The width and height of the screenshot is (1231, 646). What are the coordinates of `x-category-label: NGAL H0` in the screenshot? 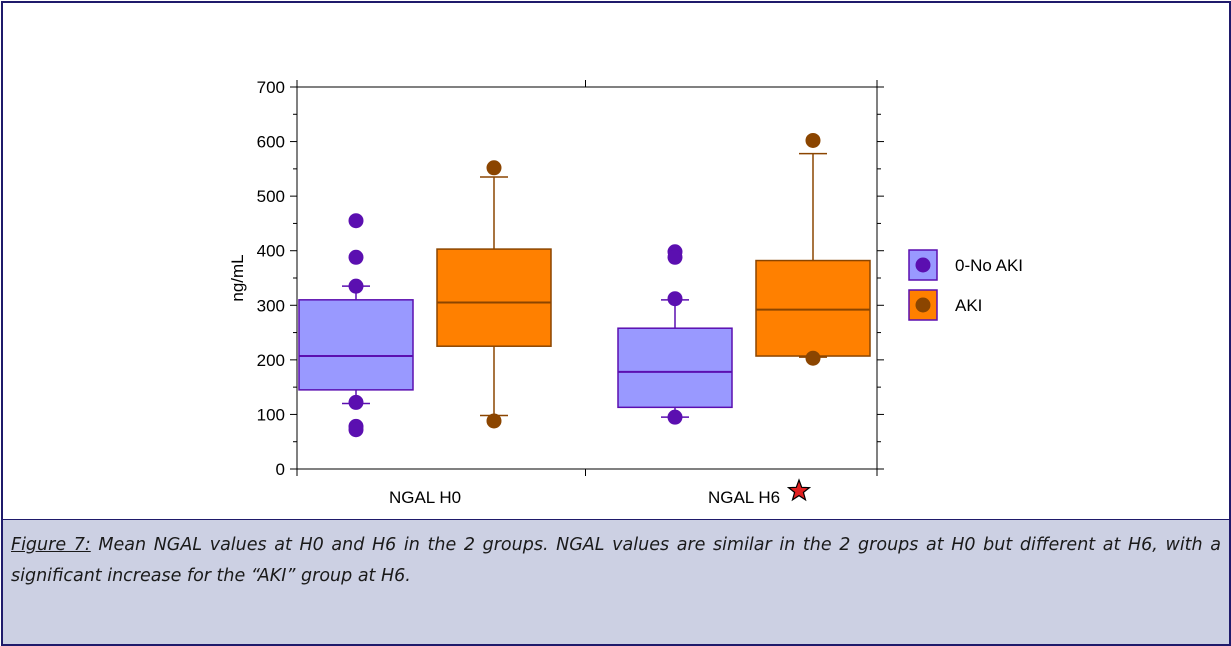 It's located at (425, 497).